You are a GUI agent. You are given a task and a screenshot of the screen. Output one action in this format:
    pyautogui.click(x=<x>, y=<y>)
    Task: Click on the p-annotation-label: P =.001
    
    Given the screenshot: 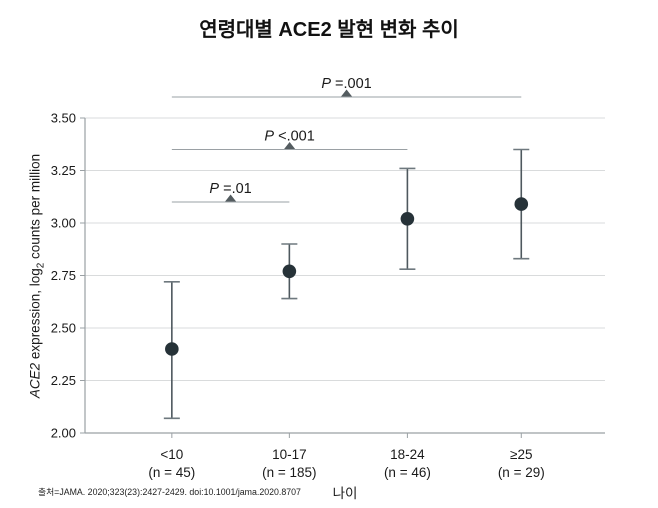 What is the action you would take?
    pyautogui.click(x=346, y=84)
    